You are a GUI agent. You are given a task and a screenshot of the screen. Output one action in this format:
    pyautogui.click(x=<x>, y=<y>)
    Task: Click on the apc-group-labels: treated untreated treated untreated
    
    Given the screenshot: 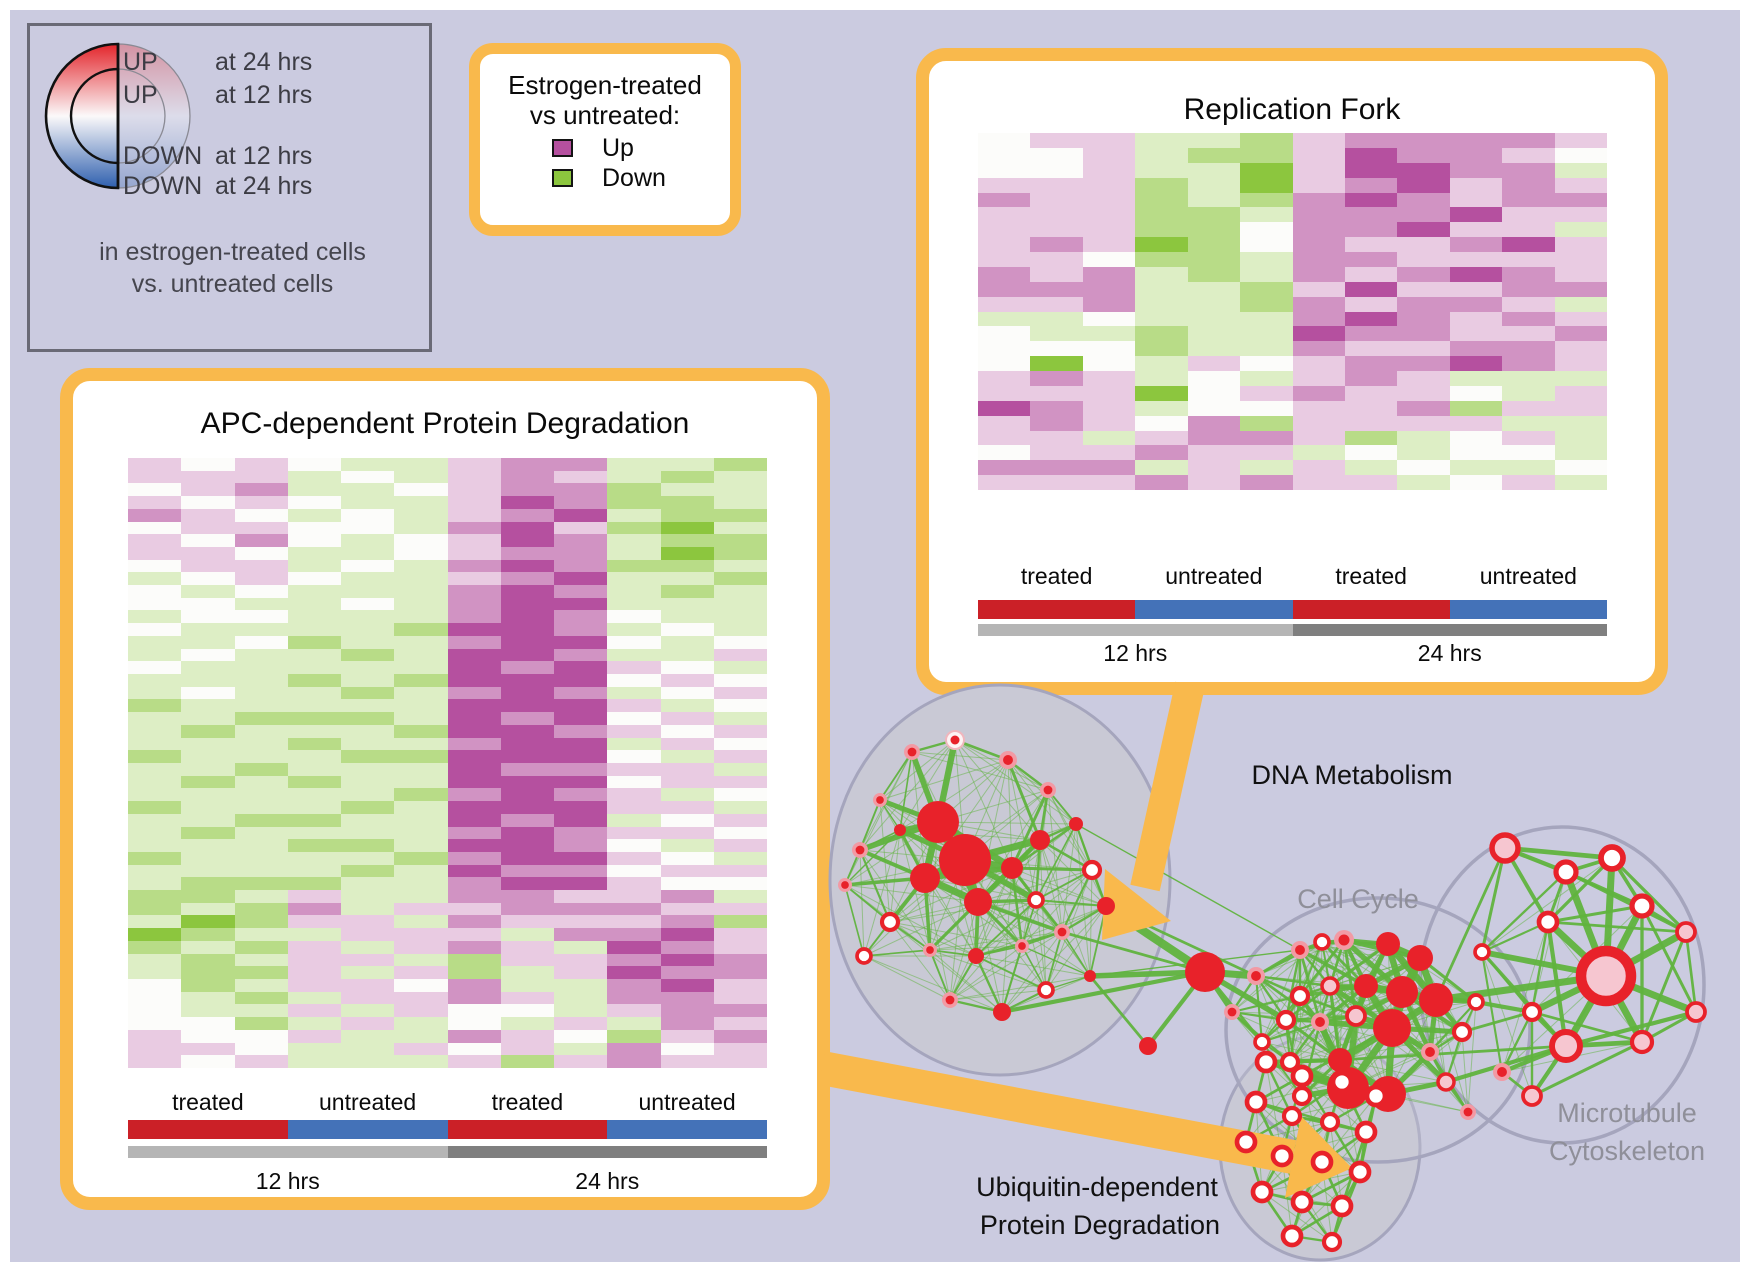 What is the action you would take?
    pyautogui.click(x=447, y=1102)
    